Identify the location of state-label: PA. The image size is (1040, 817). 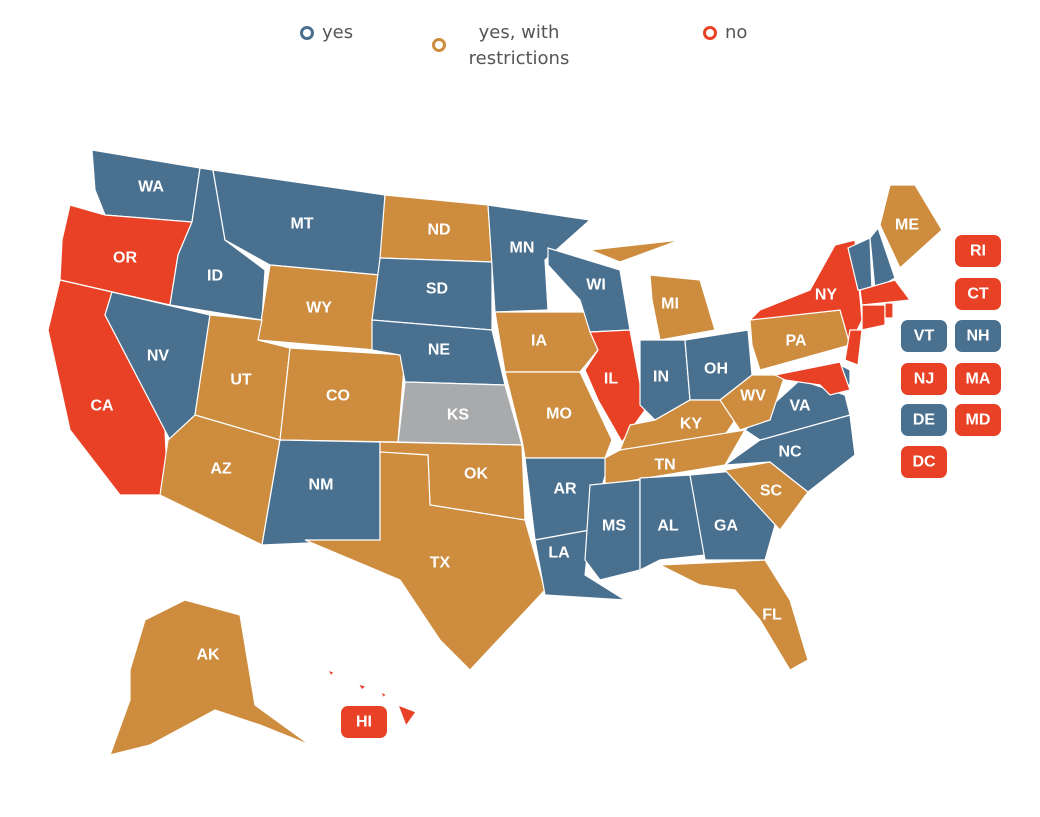
(795, 341).